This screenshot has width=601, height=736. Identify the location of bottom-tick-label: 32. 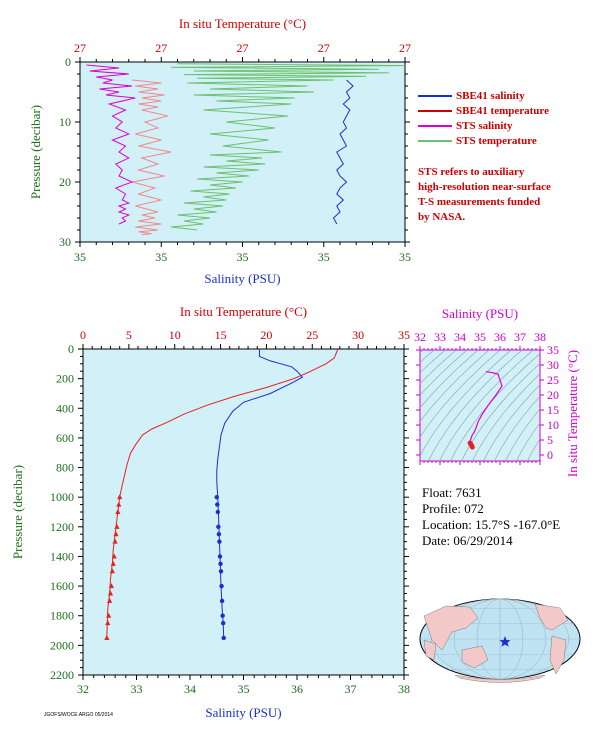
(83, 689).